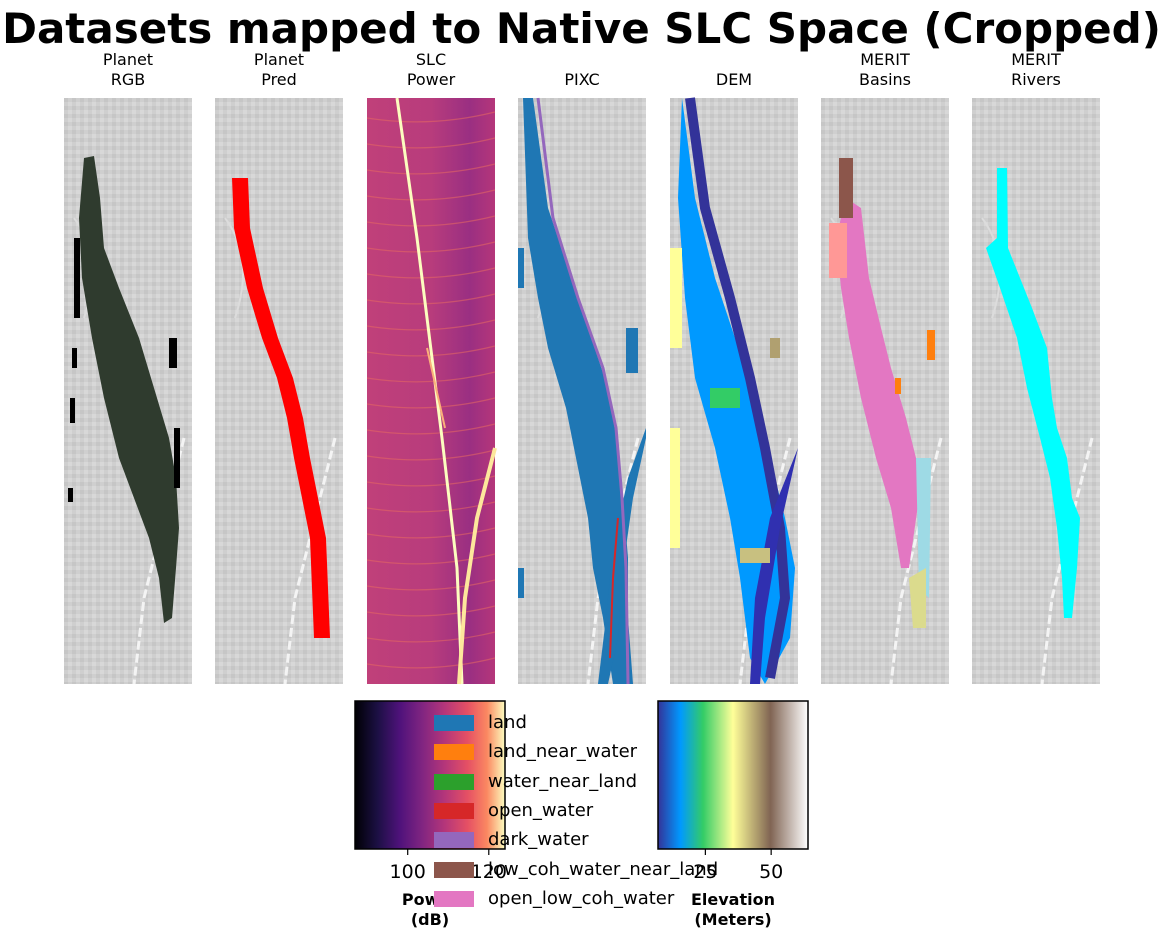 This screenshot has width=1163, height=938. I want to click on slc-power-image, so click(431, 391).